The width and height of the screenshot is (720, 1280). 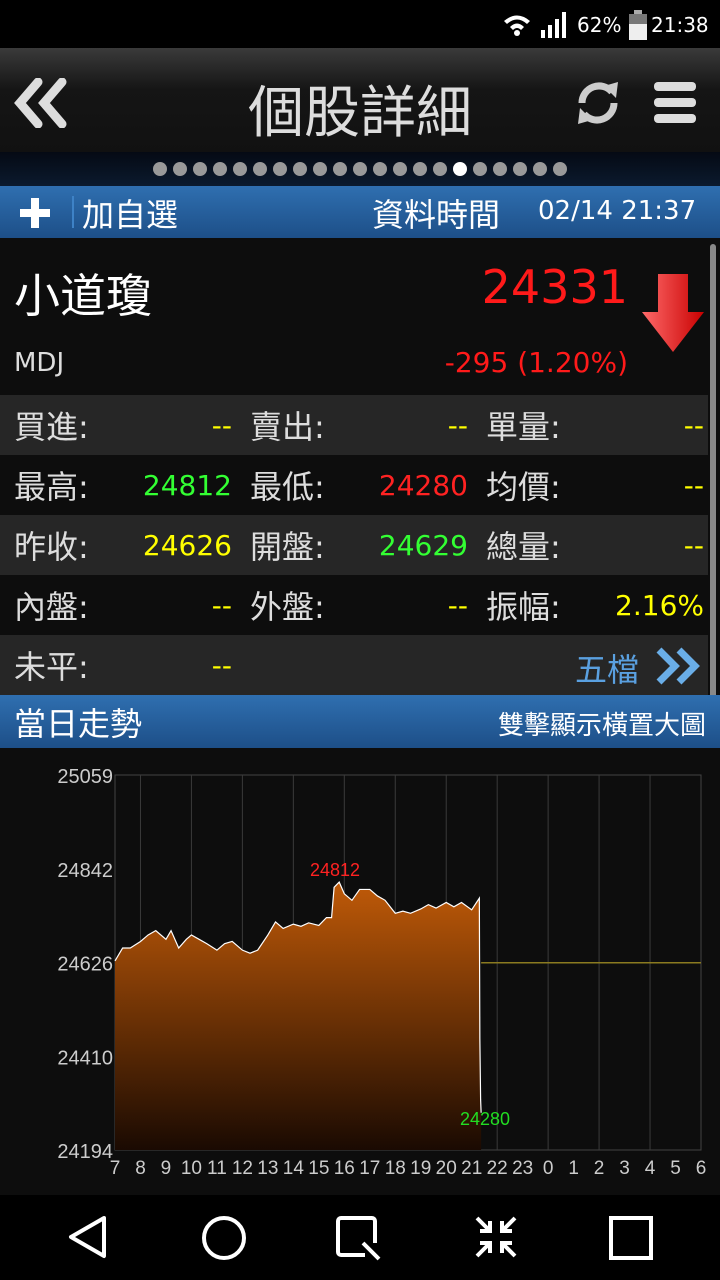 What do you see at coordinates (598, 103) in the screenshot?
I see `refresh-icon` at bounding box center [598, 103].